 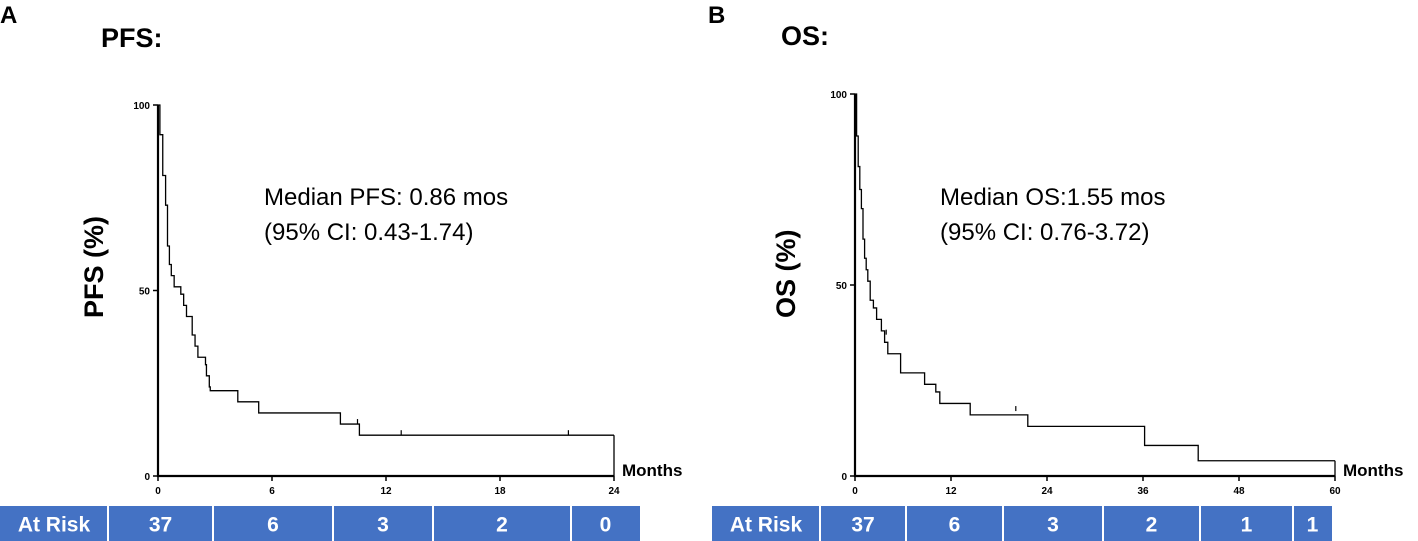 What do you see at coordinates (955, 525) in the screenshot?
I see `panel-b-at-risk-count: 6` at bounding box center [955, 525].